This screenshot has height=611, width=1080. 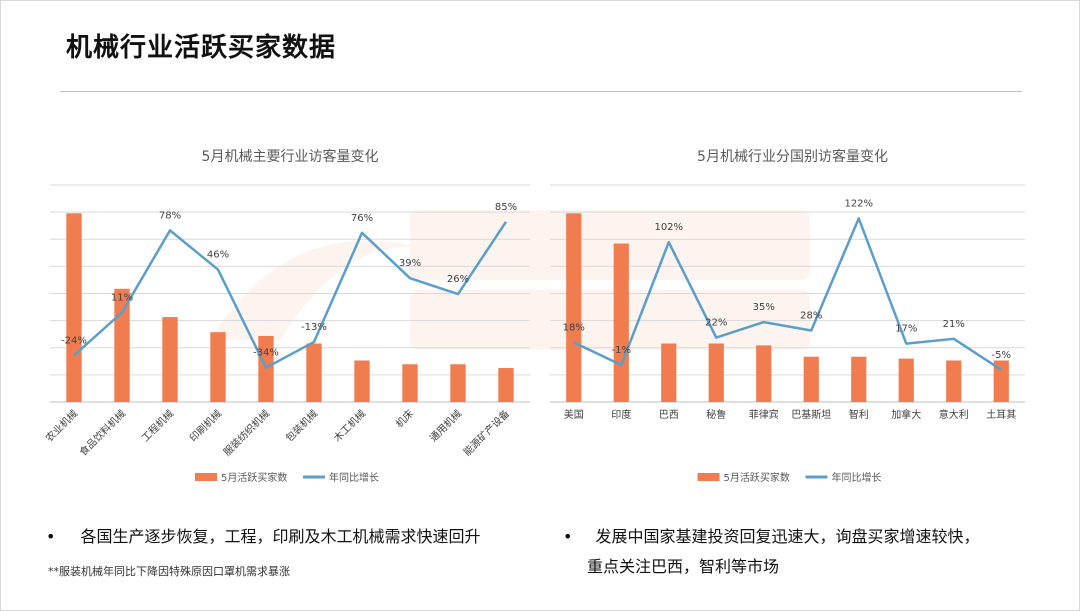 I want to click on category-label: 意大利, so click(x=954, y=414).